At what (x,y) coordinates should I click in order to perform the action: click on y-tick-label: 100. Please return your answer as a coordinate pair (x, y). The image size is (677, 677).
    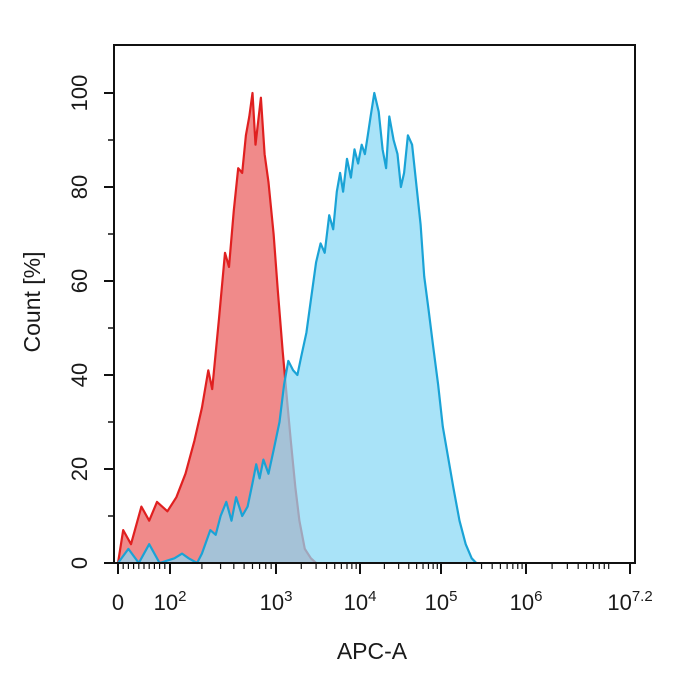
    Looking at the image, I should click on (79, 93).